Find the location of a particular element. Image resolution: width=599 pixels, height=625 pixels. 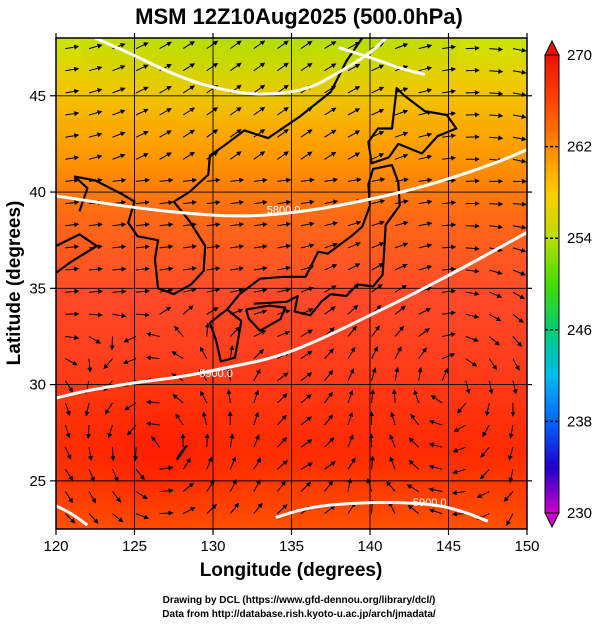

colorbar-bar is located at coordinates (552, 284).